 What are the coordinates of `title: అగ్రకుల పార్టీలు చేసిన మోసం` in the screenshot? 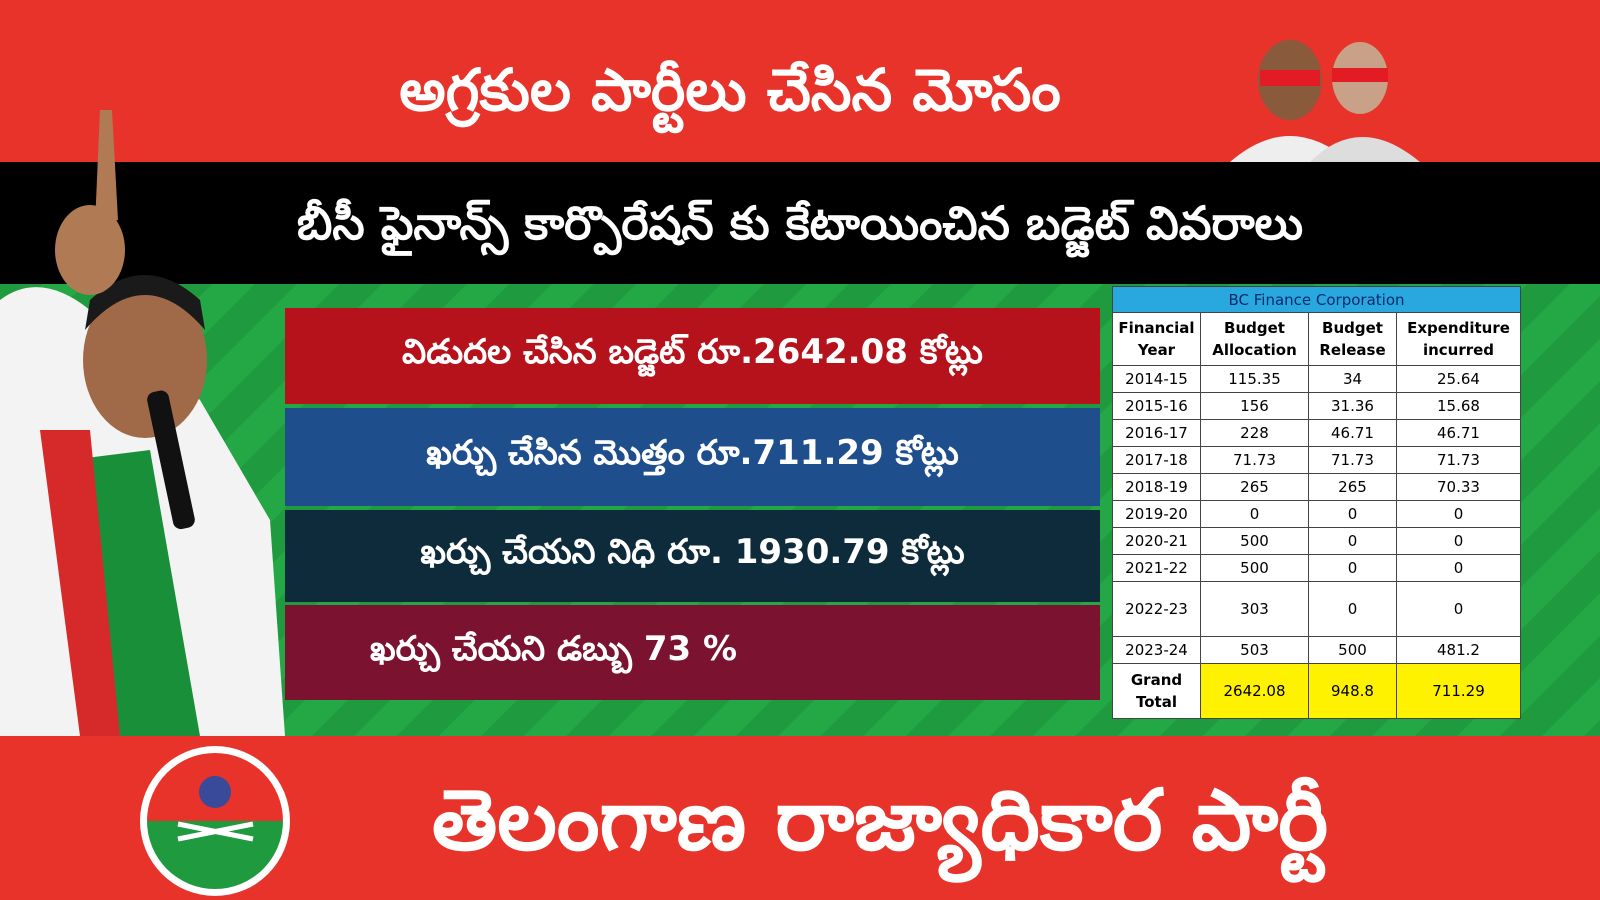 It's located at (730, 90).